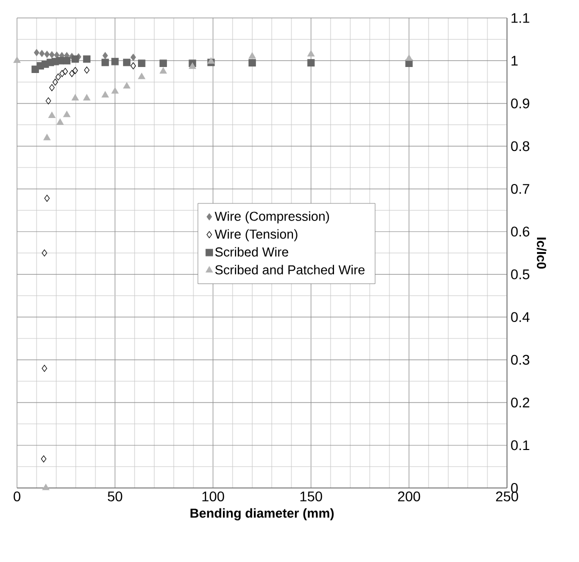 This screenshot has height=562, width=579. What do you see at coordinates (520, 403) in the screenshot?
I see `y-tick-label: 0.2` at bounding box center [520, 403].